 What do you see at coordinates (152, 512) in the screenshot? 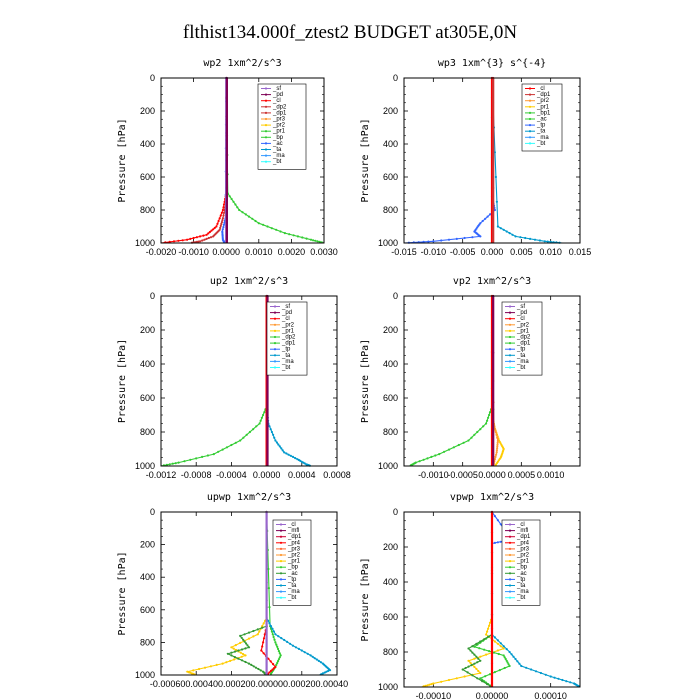
I see `y-tick-label: 0` at bounding box center [152, 512].